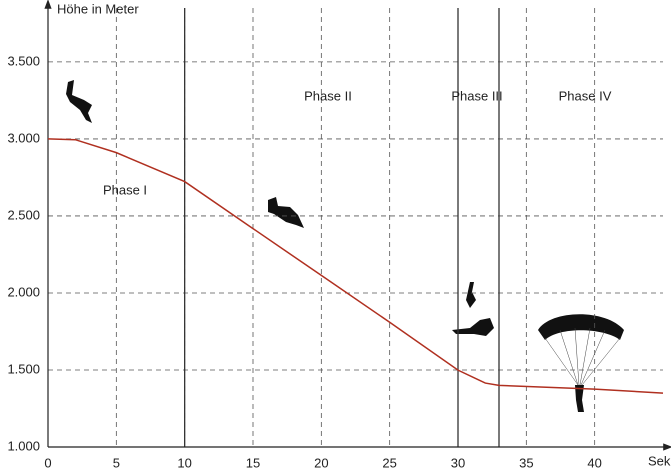  What do you see at coordinates (594, 462) in the screenshot?
I see `x-tick-label: 40` at bounding box center [594, 462].